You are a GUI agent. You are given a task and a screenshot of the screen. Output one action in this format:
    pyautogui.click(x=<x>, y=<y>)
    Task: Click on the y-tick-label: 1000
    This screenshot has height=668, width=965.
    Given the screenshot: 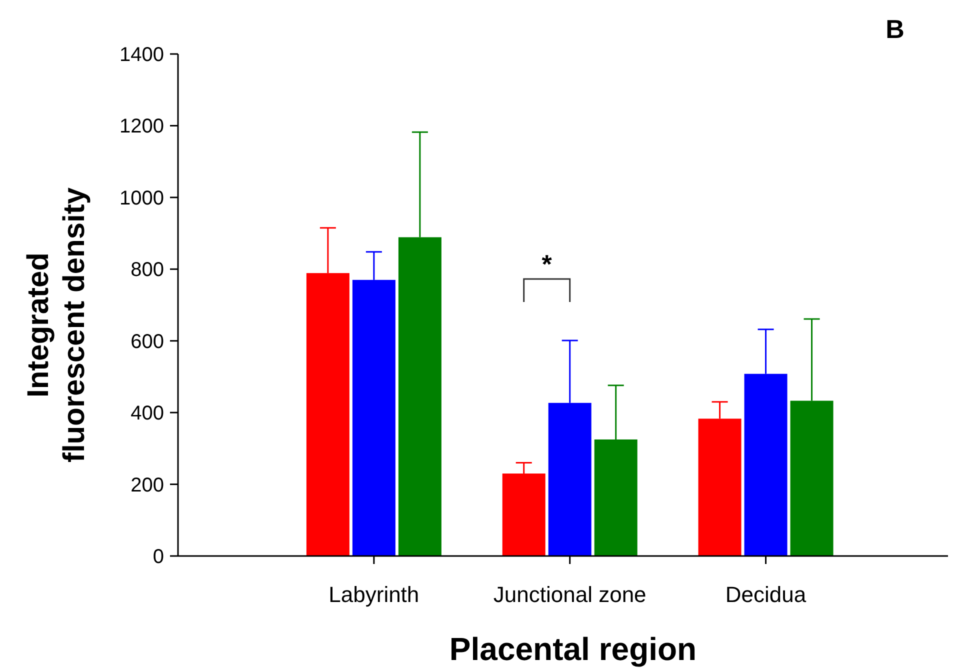 What is the action you would take?
    pyautogui.click(x=142, y=198)
    